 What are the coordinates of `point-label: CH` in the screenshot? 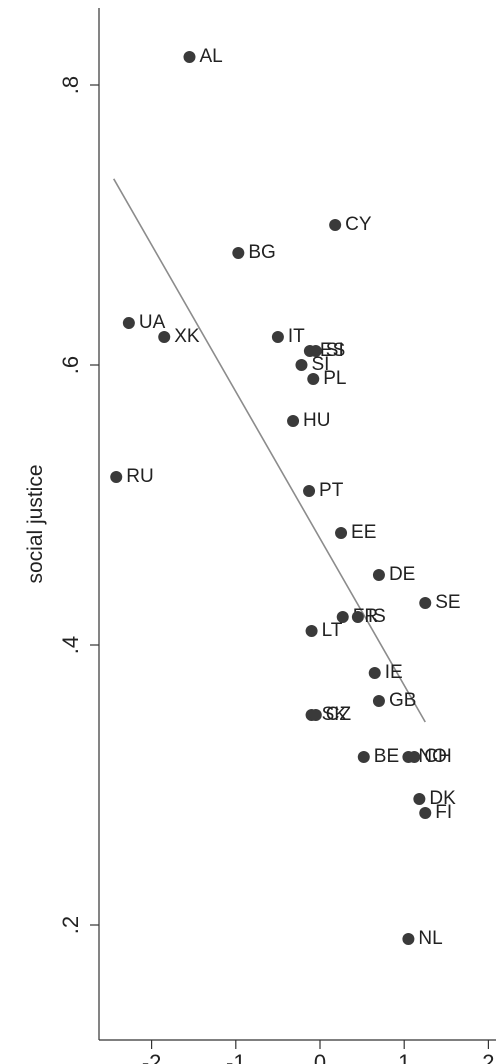 It's located at (437, 756).